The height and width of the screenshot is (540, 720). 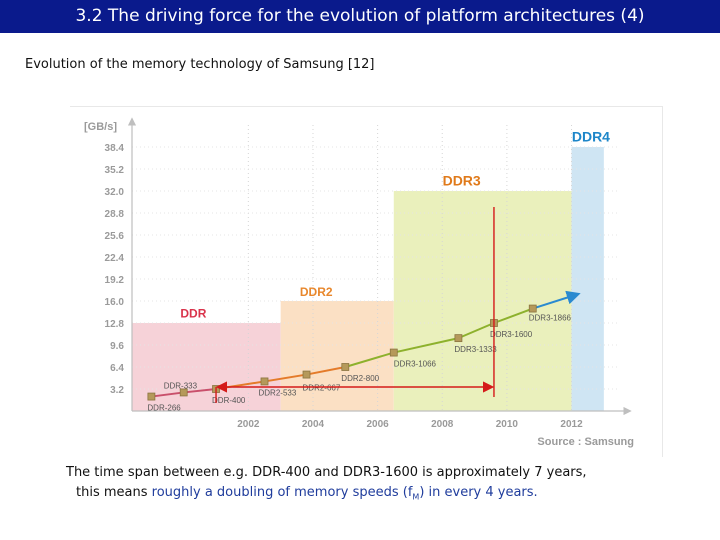 I want to click on y-tick-label: 25.6, so click(x=115, y=236).